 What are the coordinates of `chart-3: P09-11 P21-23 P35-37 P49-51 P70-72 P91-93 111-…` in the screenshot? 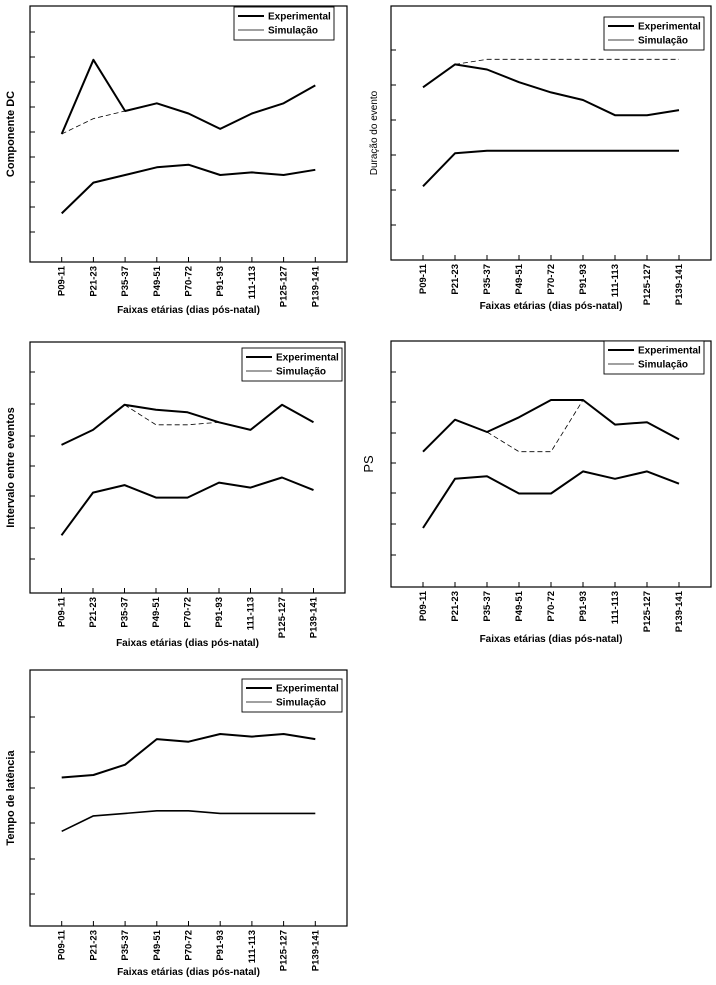 It's located at (175, 495).